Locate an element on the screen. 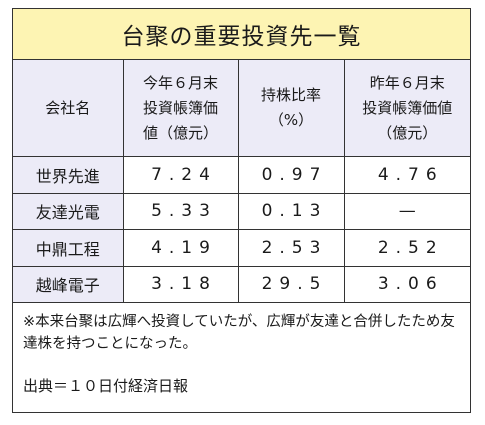 This screenshot has height=425, width=485. company-name: 中鼎工程 is located at coordinates (68, 248).